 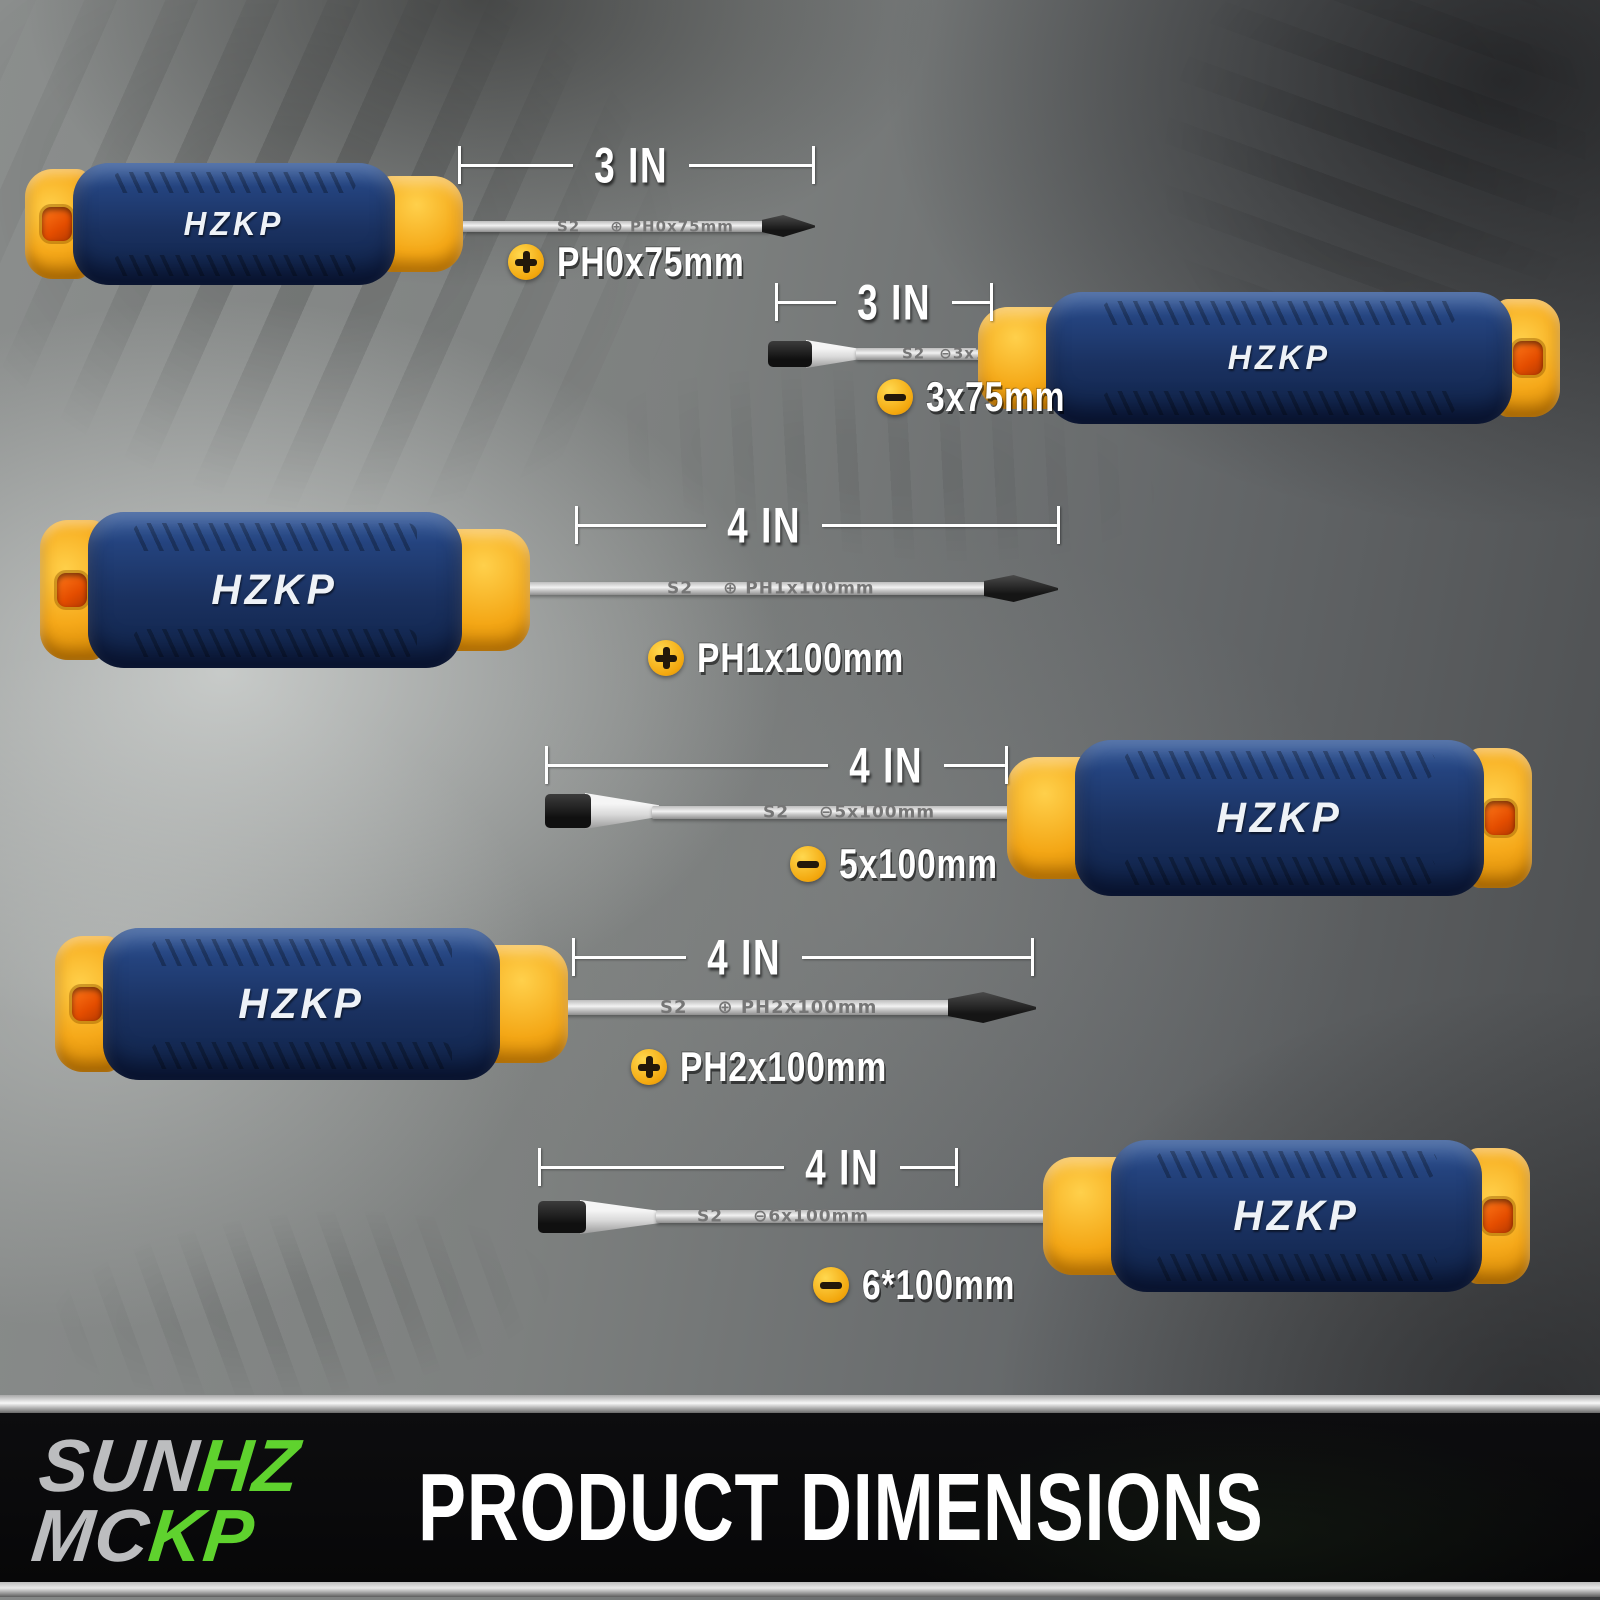 I want to click on logo-text-green: KP, so click(x=202, y=1535).